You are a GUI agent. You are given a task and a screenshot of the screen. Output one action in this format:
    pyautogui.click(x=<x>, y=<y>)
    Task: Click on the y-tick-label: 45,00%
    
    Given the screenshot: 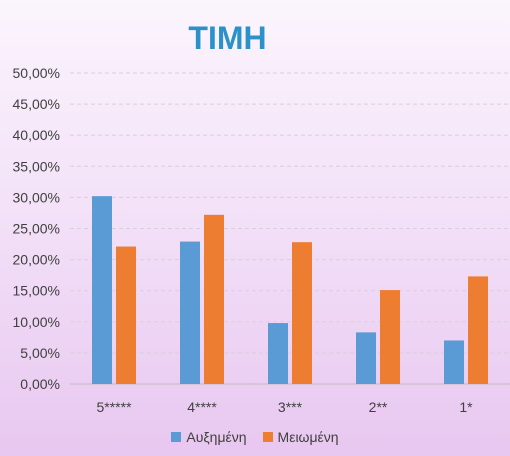 What is the action you would take?
    pyautogui.click(x=36, y=104)
    